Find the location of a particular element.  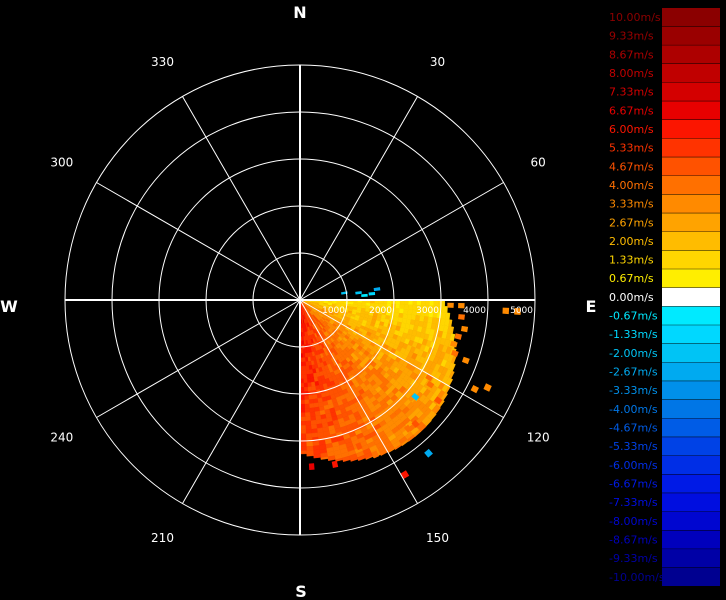

legend-label: 10.00m/s is located at coordinates (635, 17).